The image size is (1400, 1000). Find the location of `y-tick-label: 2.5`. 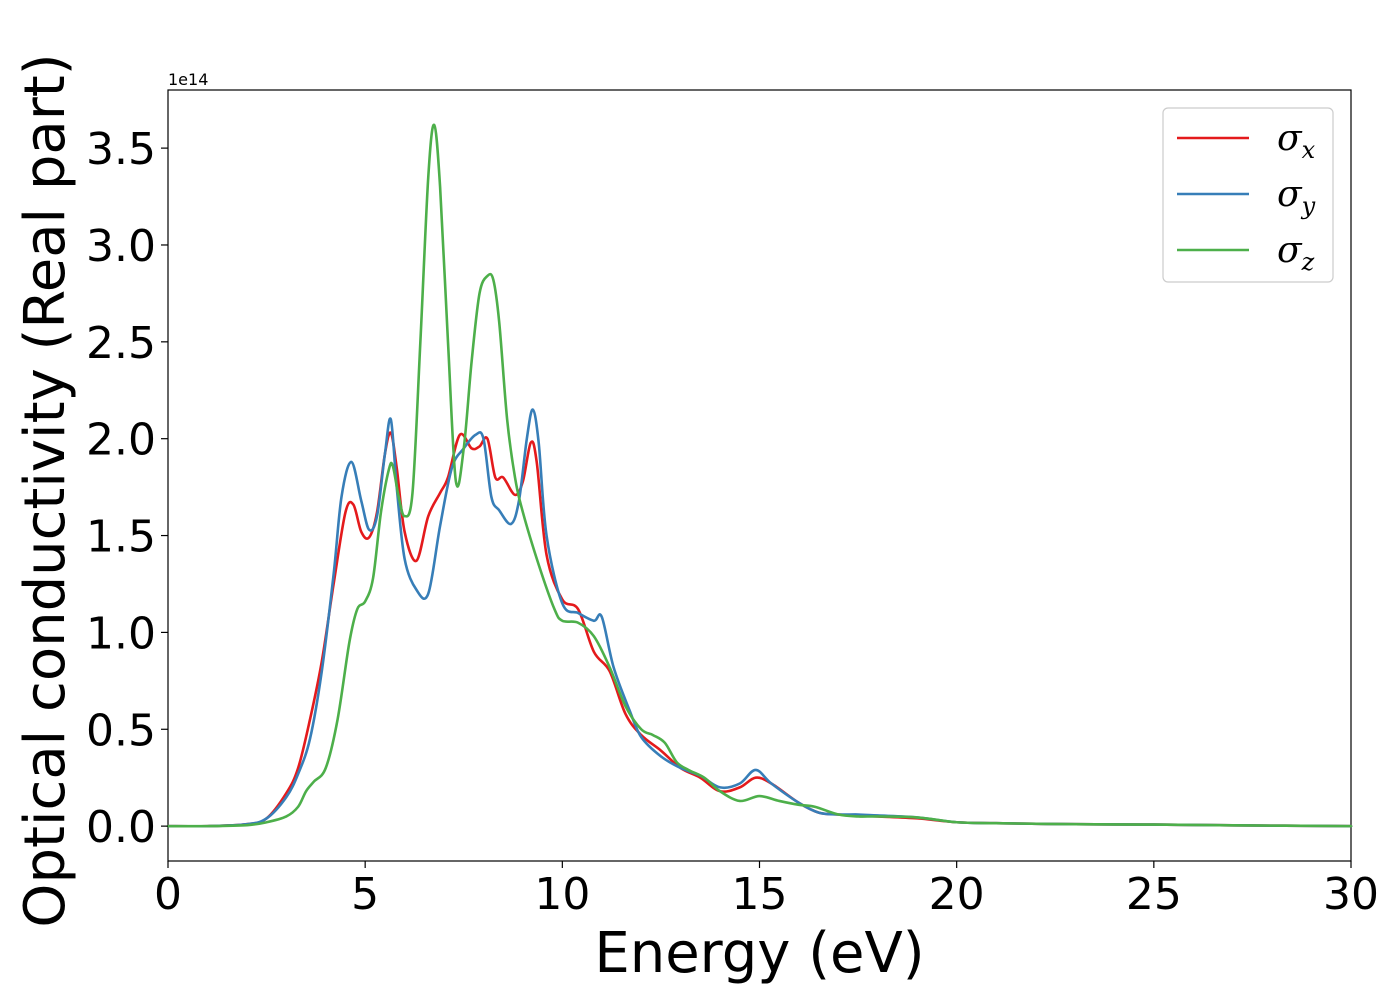

y-tick-label: 2.5 is located at coordinates (121, 343).